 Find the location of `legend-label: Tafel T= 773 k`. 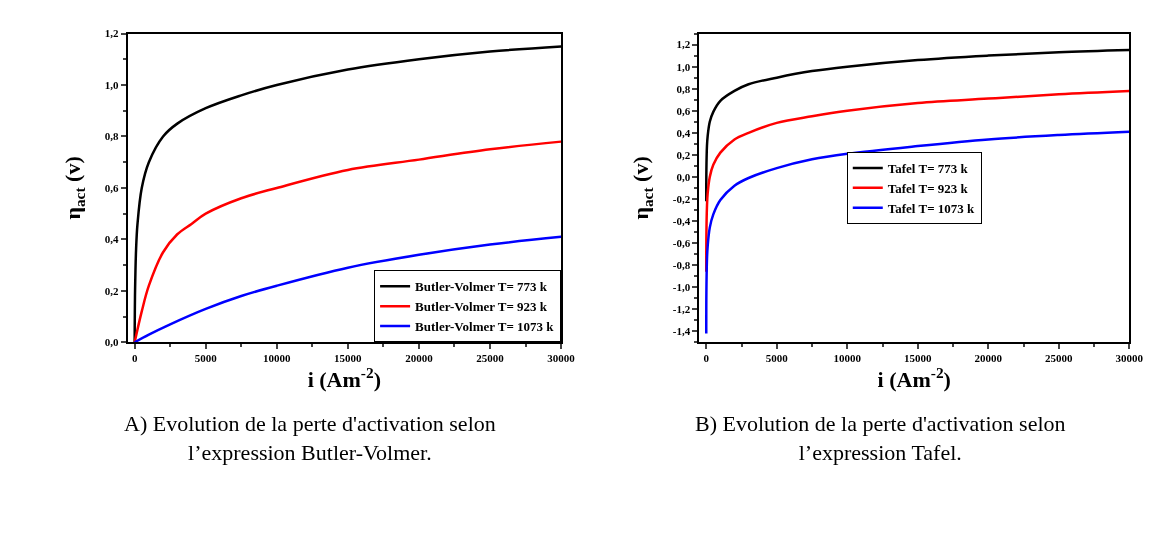

legend-label: Tafel T= 773 k is located at coordinates (928, 168).